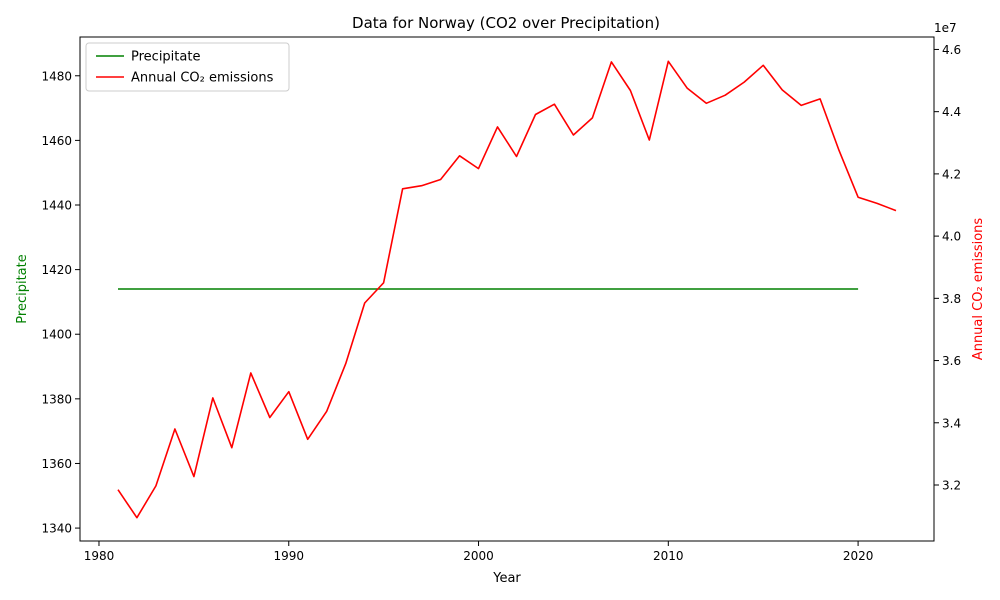 The image size is (1000, 600). Describe the element at coordinates (945, 28) in the screenshot. I see `y-axis-right-offset: 1e7` at that location.